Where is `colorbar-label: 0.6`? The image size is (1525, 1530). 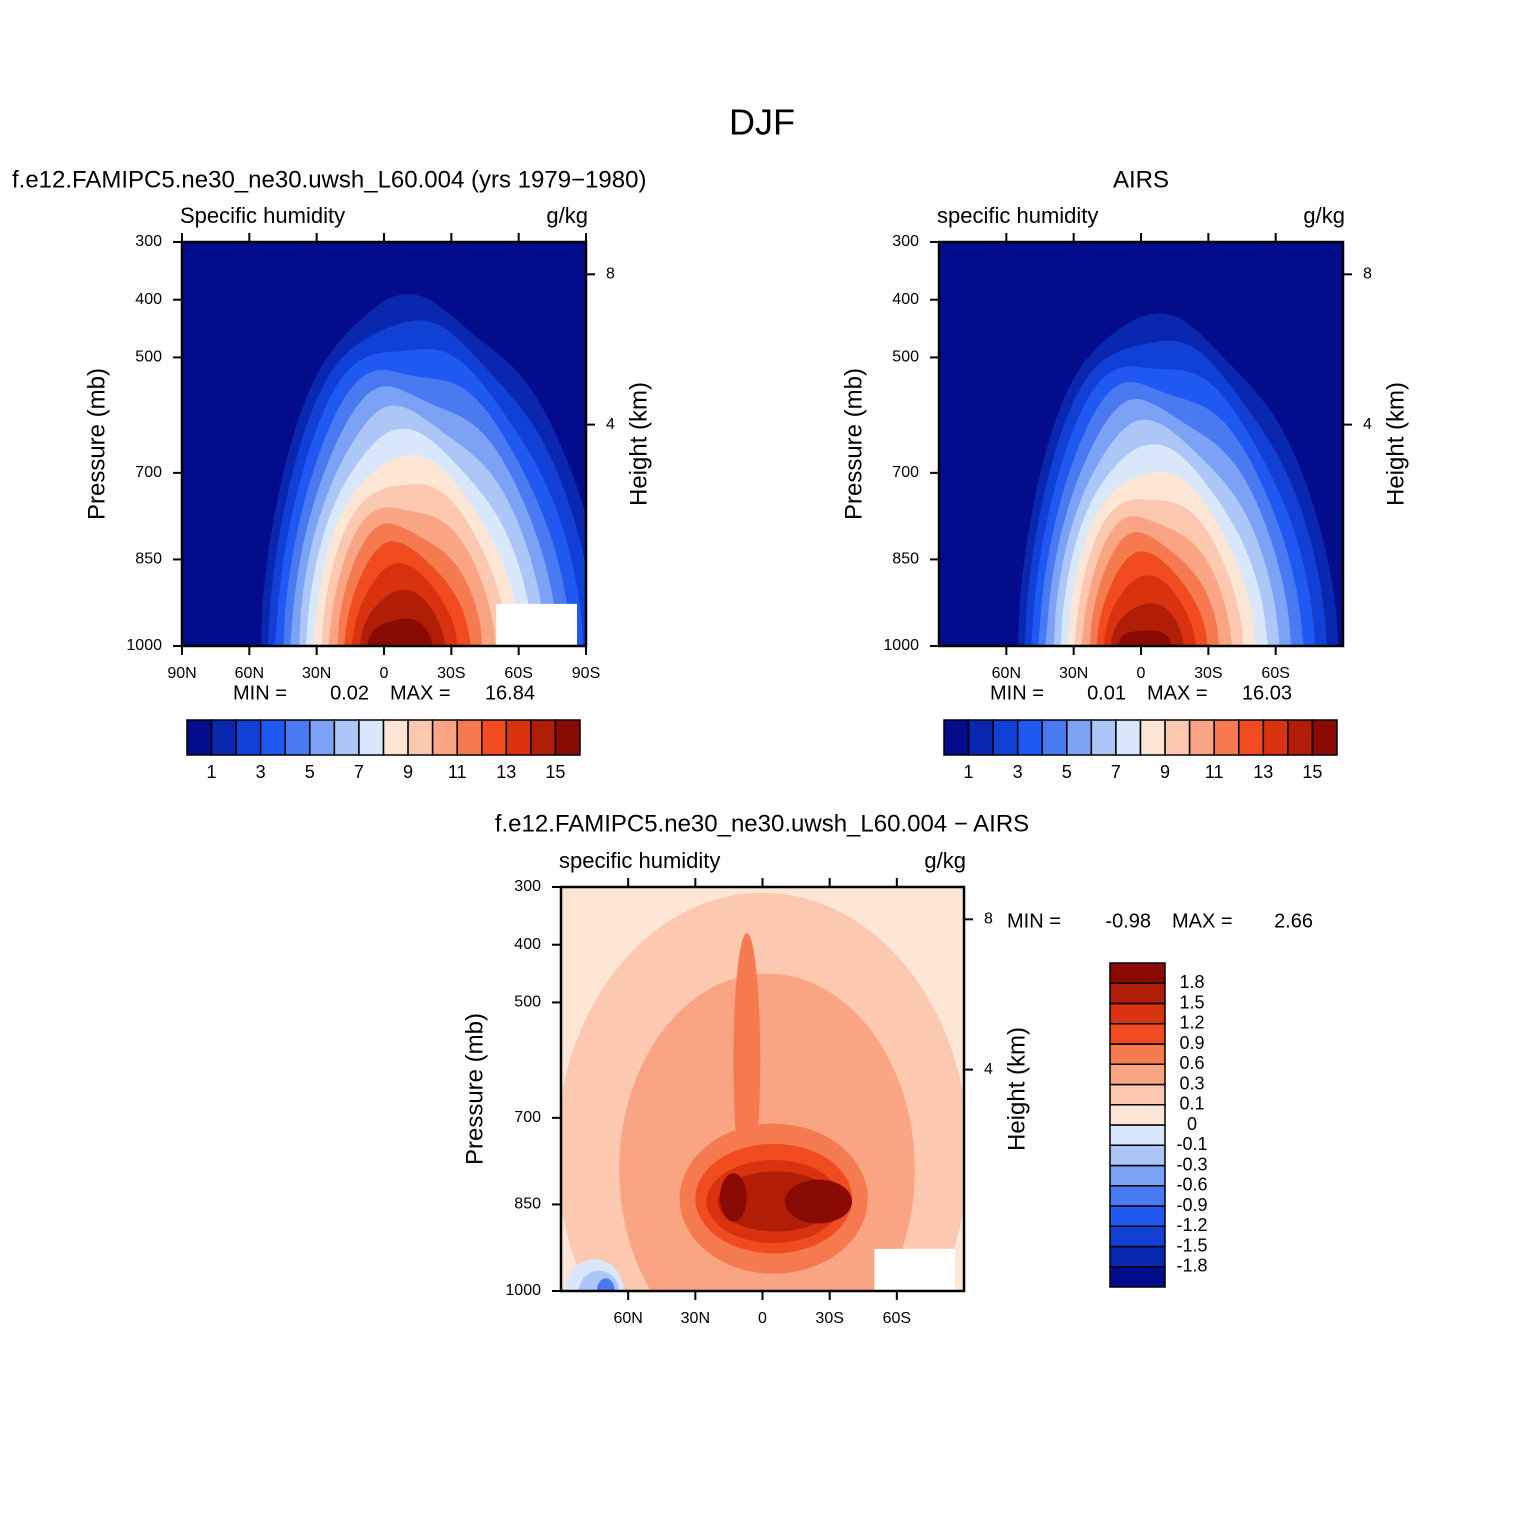
colorbar-label: 0.6 is located at coordinates (1191, 1063).